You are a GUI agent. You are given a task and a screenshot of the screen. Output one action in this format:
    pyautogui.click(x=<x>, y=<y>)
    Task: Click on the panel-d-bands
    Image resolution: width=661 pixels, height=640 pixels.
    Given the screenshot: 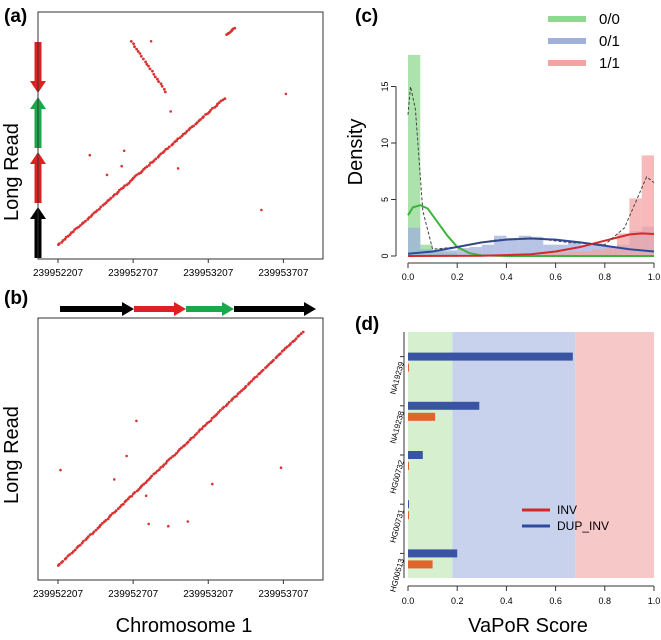 What is the action you would take?
    pyautogui.click(x=531, y=455)
    